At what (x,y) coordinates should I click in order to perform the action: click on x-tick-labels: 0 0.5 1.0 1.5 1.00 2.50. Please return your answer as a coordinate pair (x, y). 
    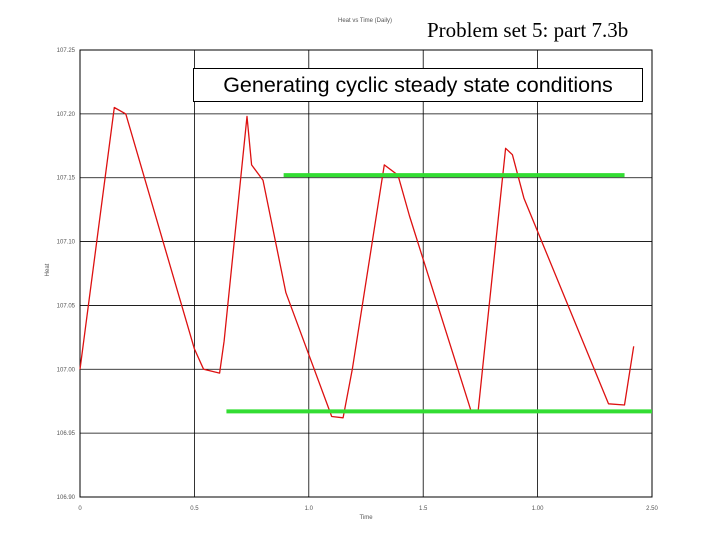
    Looking at the image, I should click on (368, 509).